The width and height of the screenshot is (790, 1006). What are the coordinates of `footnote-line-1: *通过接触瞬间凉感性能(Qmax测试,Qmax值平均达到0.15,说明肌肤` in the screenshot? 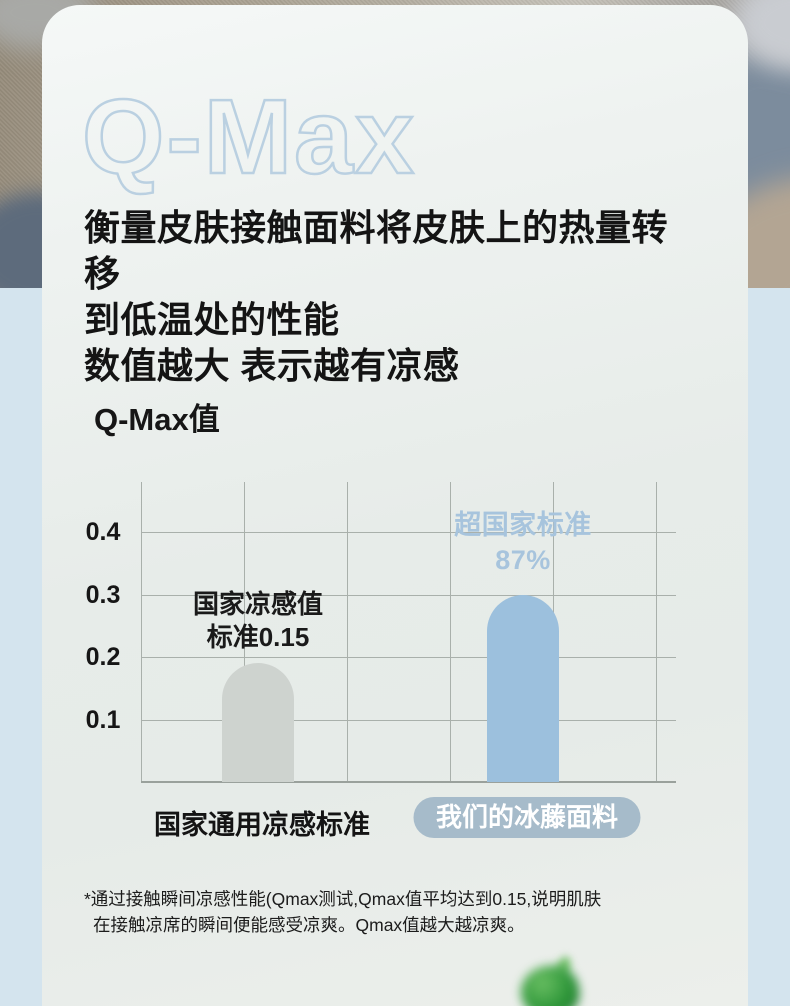 It's located at (343, 899).